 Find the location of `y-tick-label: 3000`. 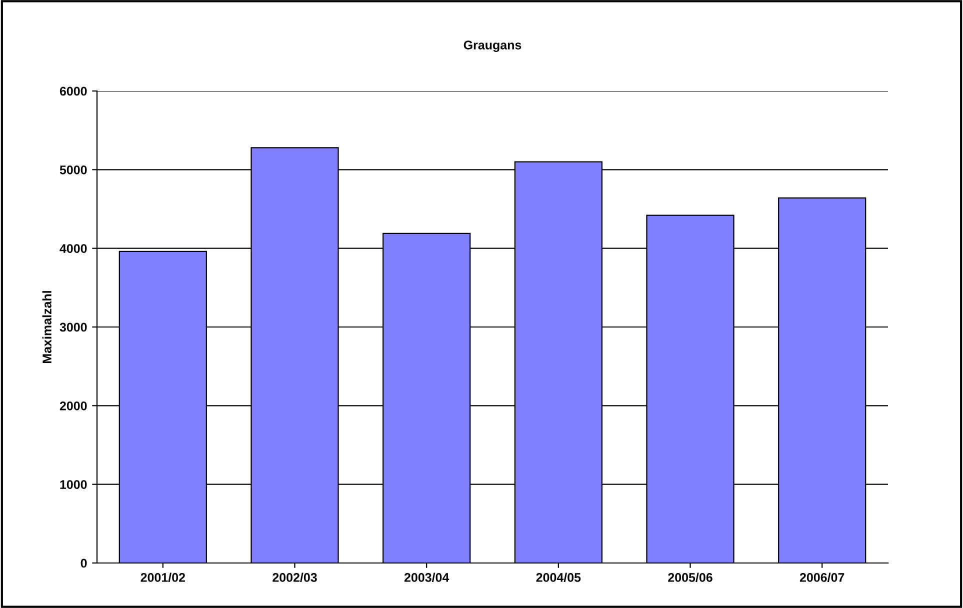

y-tick-label: 3000 is located at coordinates (73, 327).